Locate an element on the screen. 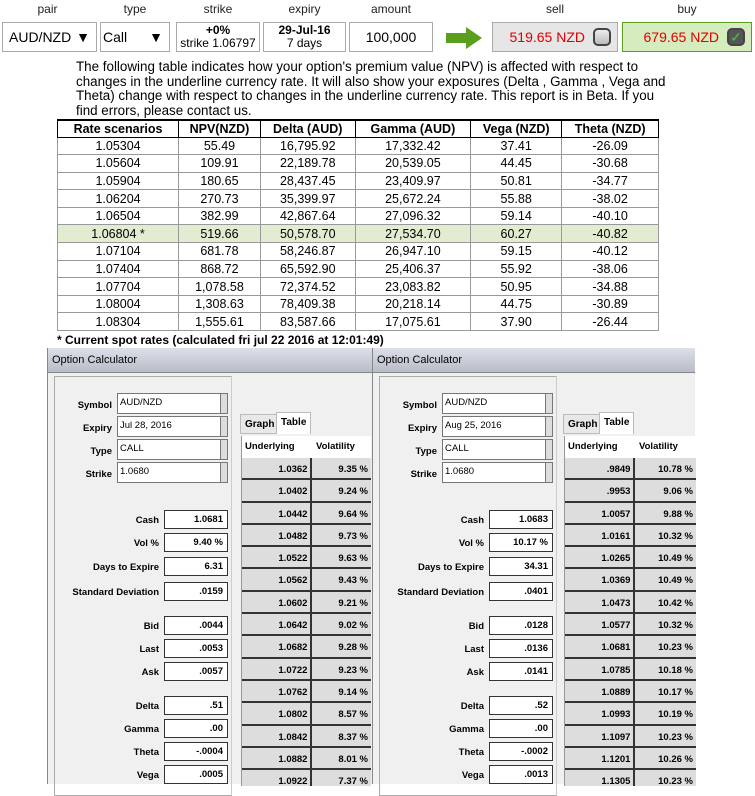 The image size is (755, 796). underlying-cell: 1.0682 is located at coordinates (277, 646).